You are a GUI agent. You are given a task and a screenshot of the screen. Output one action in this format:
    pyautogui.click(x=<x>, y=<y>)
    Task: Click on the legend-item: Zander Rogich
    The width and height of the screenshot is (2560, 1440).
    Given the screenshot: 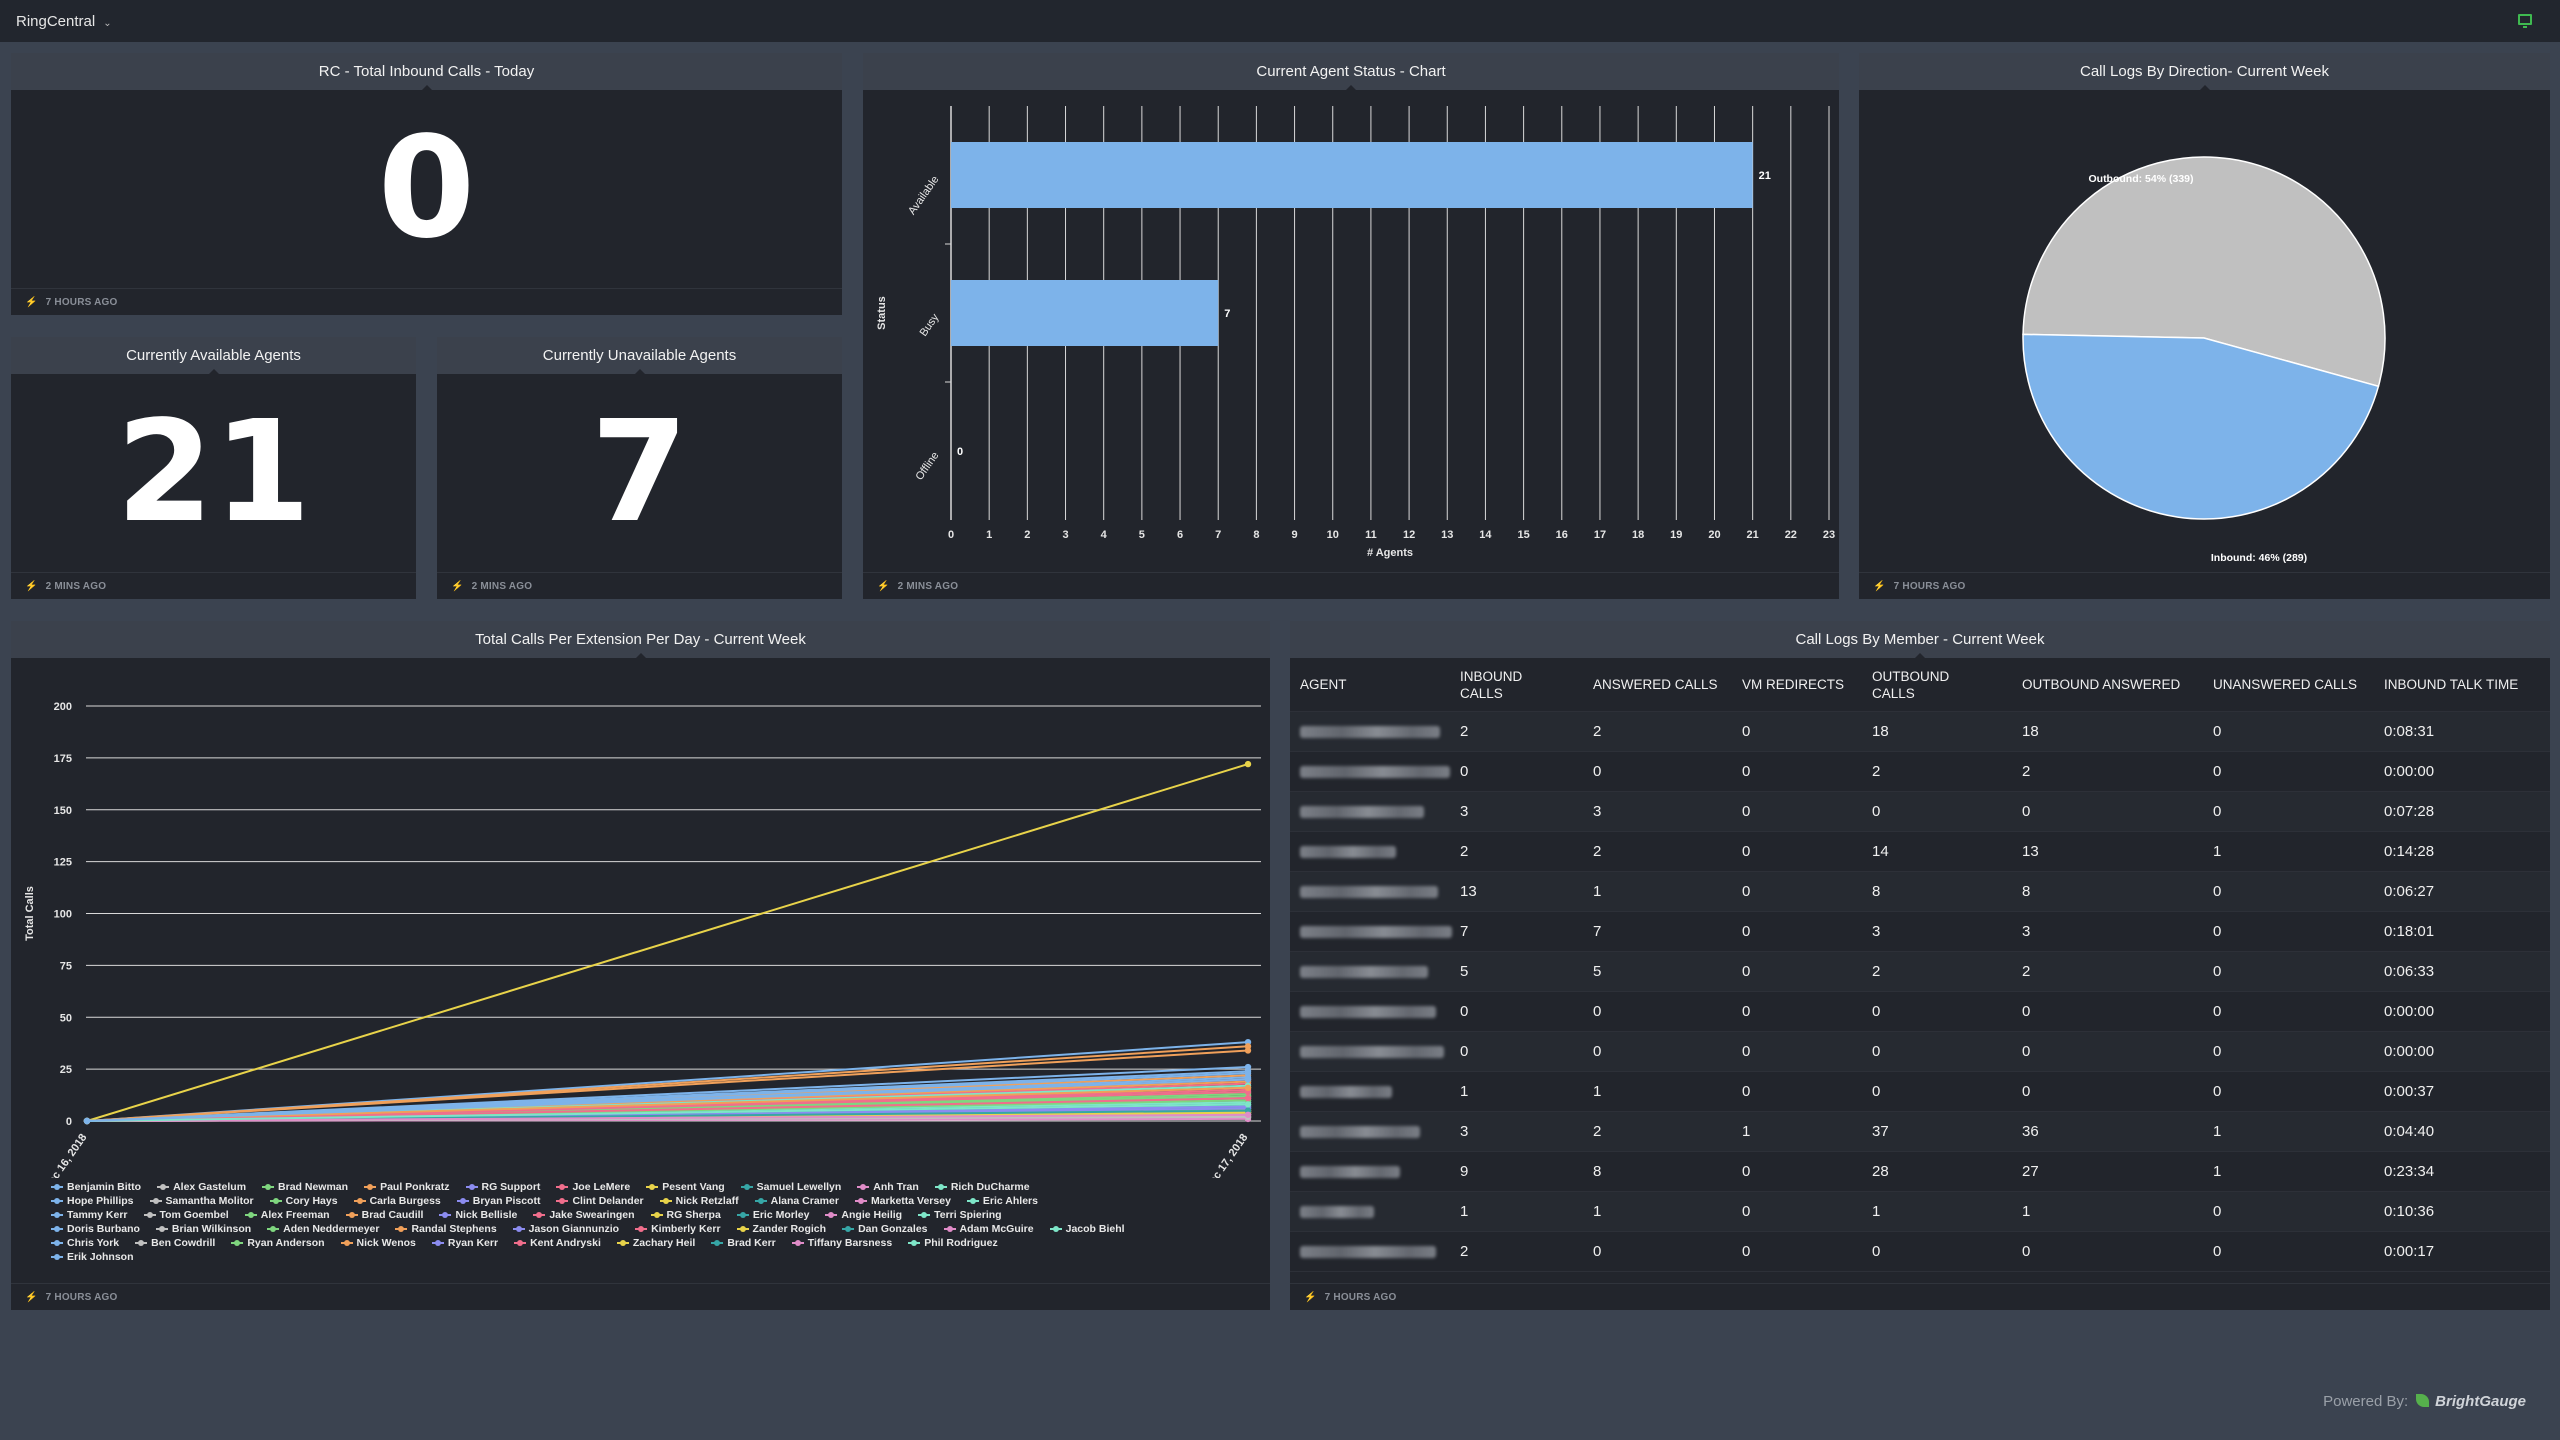 What is the action you would take?
    pyautogui.click(x=781, y=1229)
    